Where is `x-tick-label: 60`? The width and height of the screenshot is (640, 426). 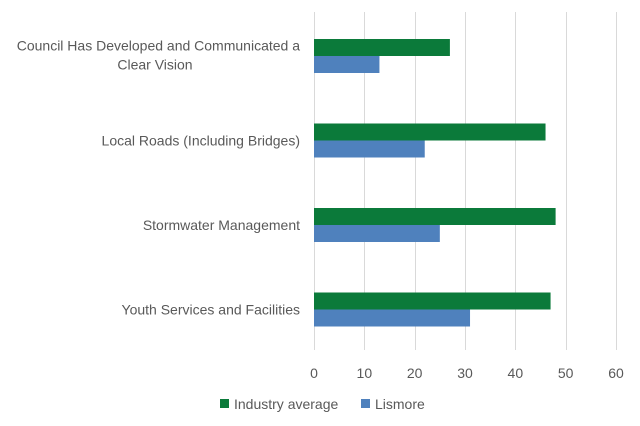
x-tick-label: 60 is located at coordinates (616, 373).